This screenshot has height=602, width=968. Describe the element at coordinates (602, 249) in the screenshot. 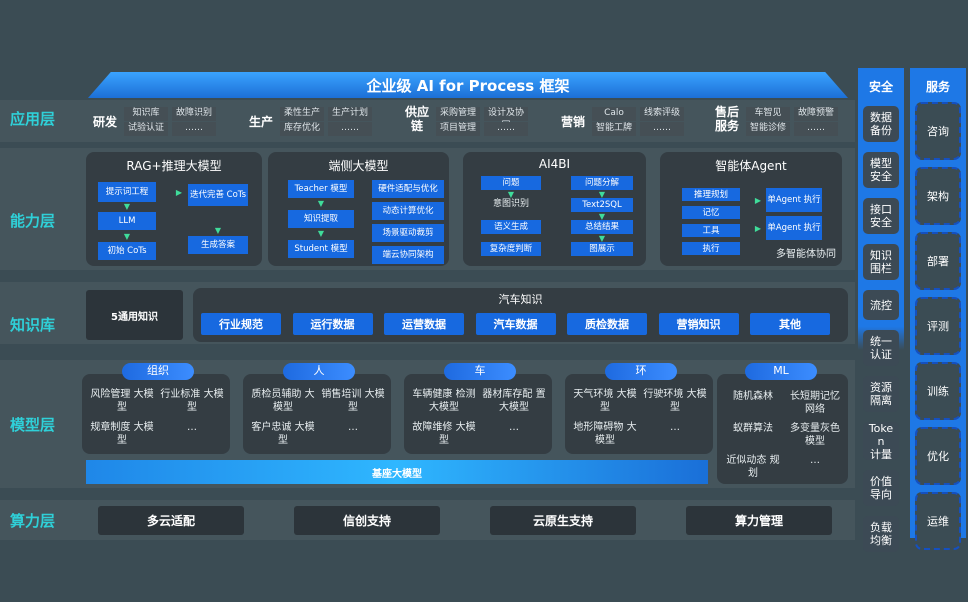

I see `ai4bi-right: 图展示` at that location.